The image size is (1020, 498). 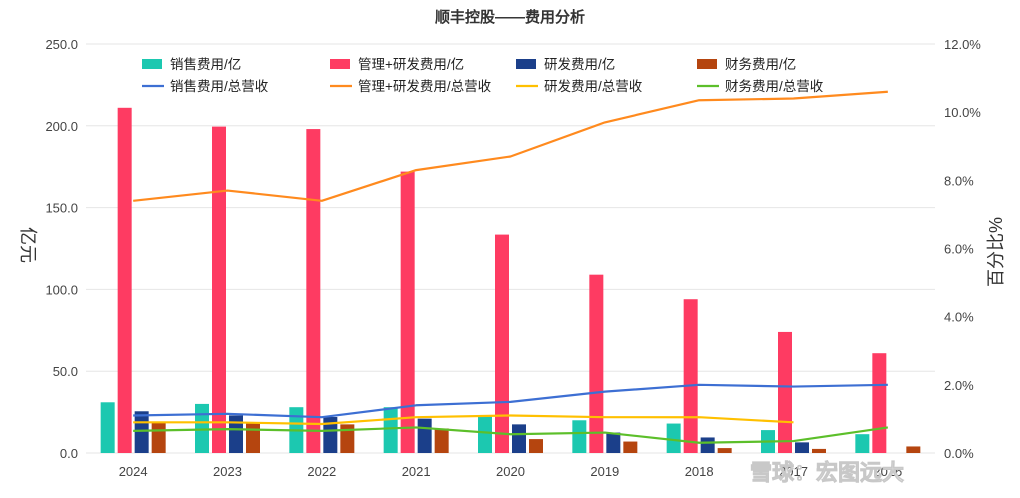 I want to click on legend-label: 财务费用/亿, so click(x=760, y=64).